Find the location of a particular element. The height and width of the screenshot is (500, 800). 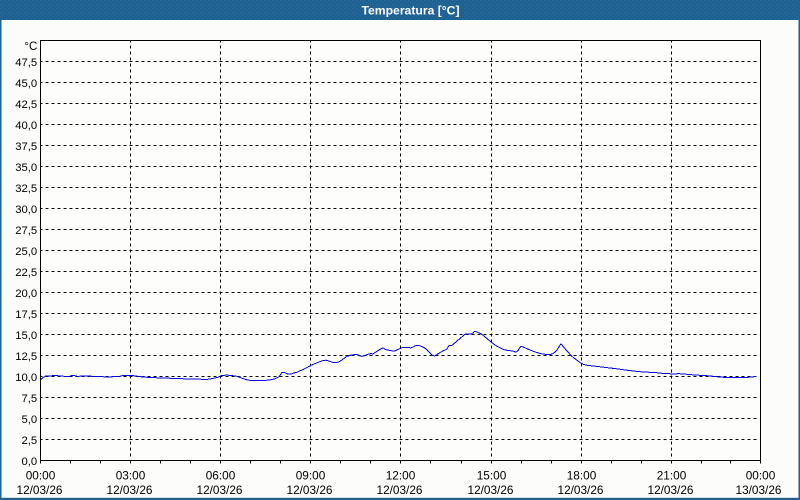

svg-text: 15,0 is located at coordinates (26, 336).